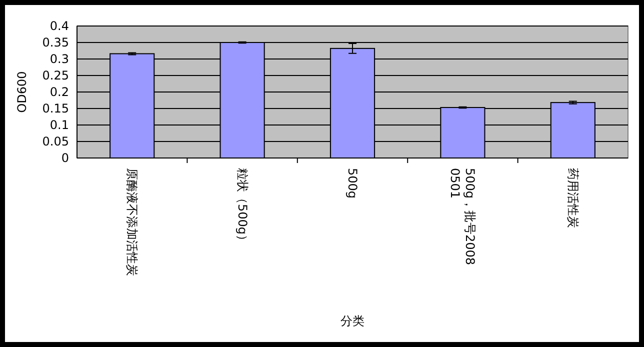 The width and height of the screenshot is (644, 347). What do you see at coordinates (353, 183) in the screenshot?
I see `x-tick-label: 500g` at bounding box center [353, 183].